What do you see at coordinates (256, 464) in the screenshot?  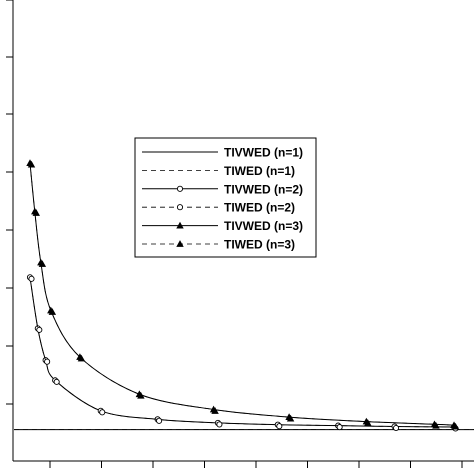 I see `x-ticks` at bounding box center [256, 464].